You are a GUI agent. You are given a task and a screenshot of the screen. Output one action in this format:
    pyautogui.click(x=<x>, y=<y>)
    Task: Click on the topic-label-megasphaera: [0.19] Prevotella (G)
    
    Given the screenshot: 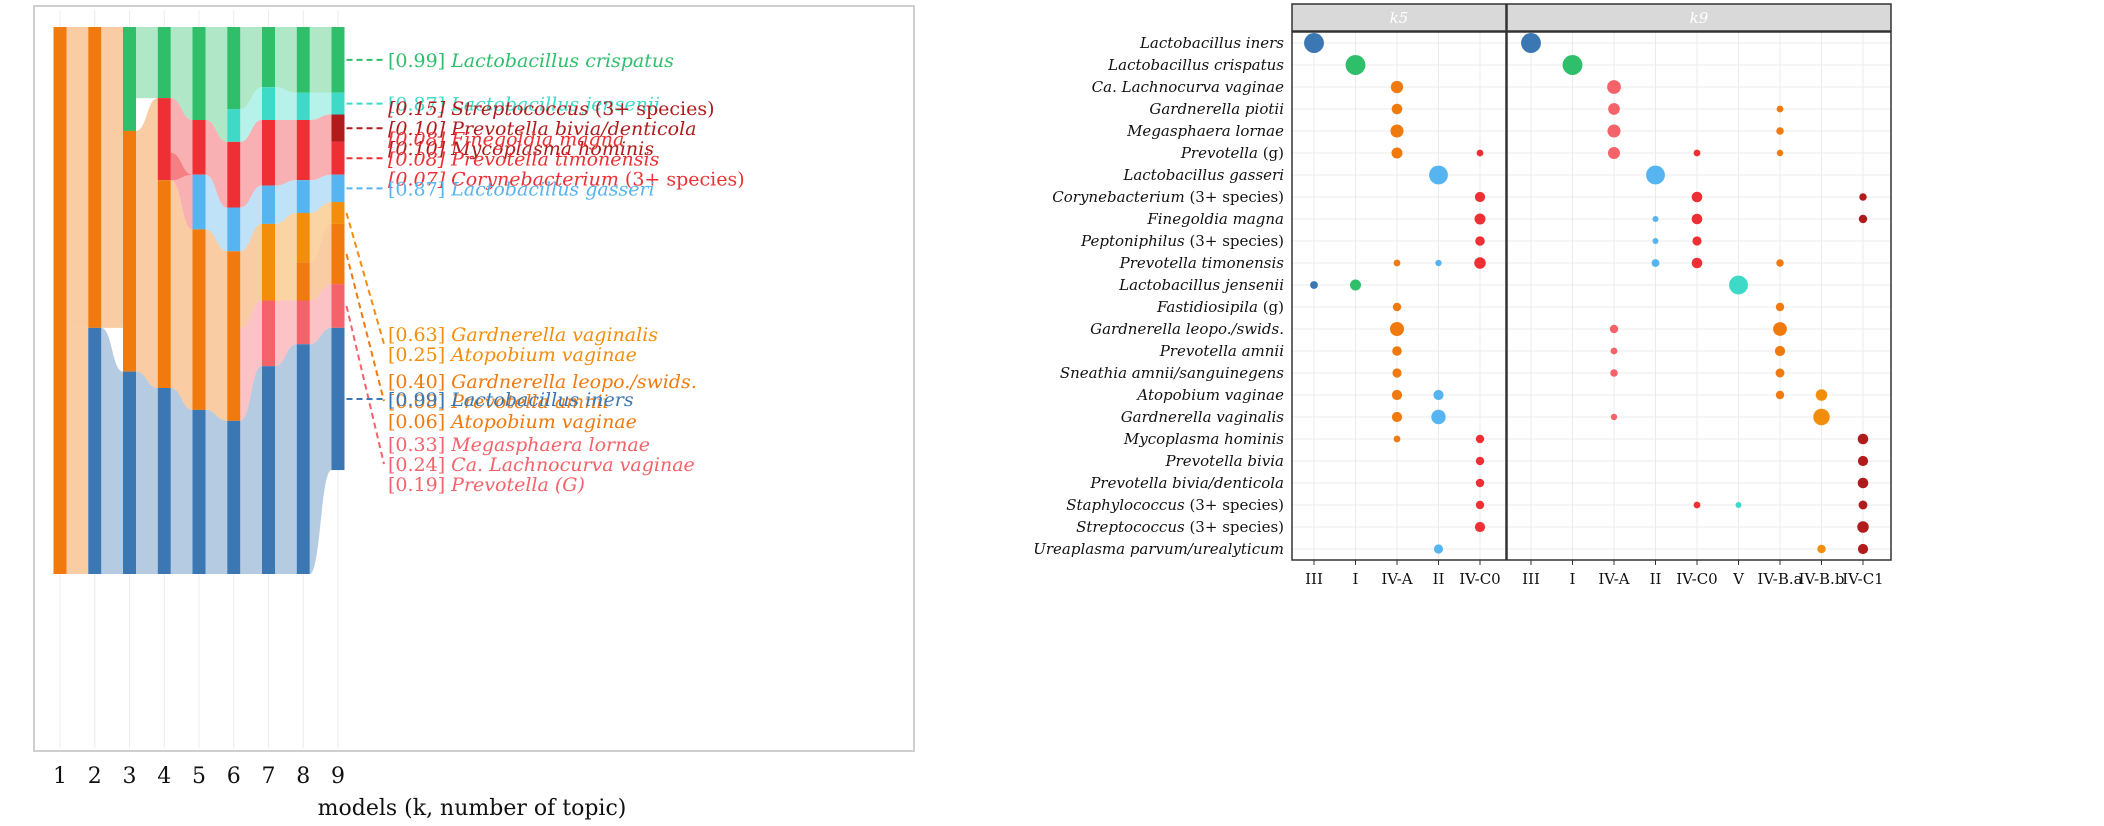 What is the action you would take?
    pyautogui.click(x=486, y=485)
    